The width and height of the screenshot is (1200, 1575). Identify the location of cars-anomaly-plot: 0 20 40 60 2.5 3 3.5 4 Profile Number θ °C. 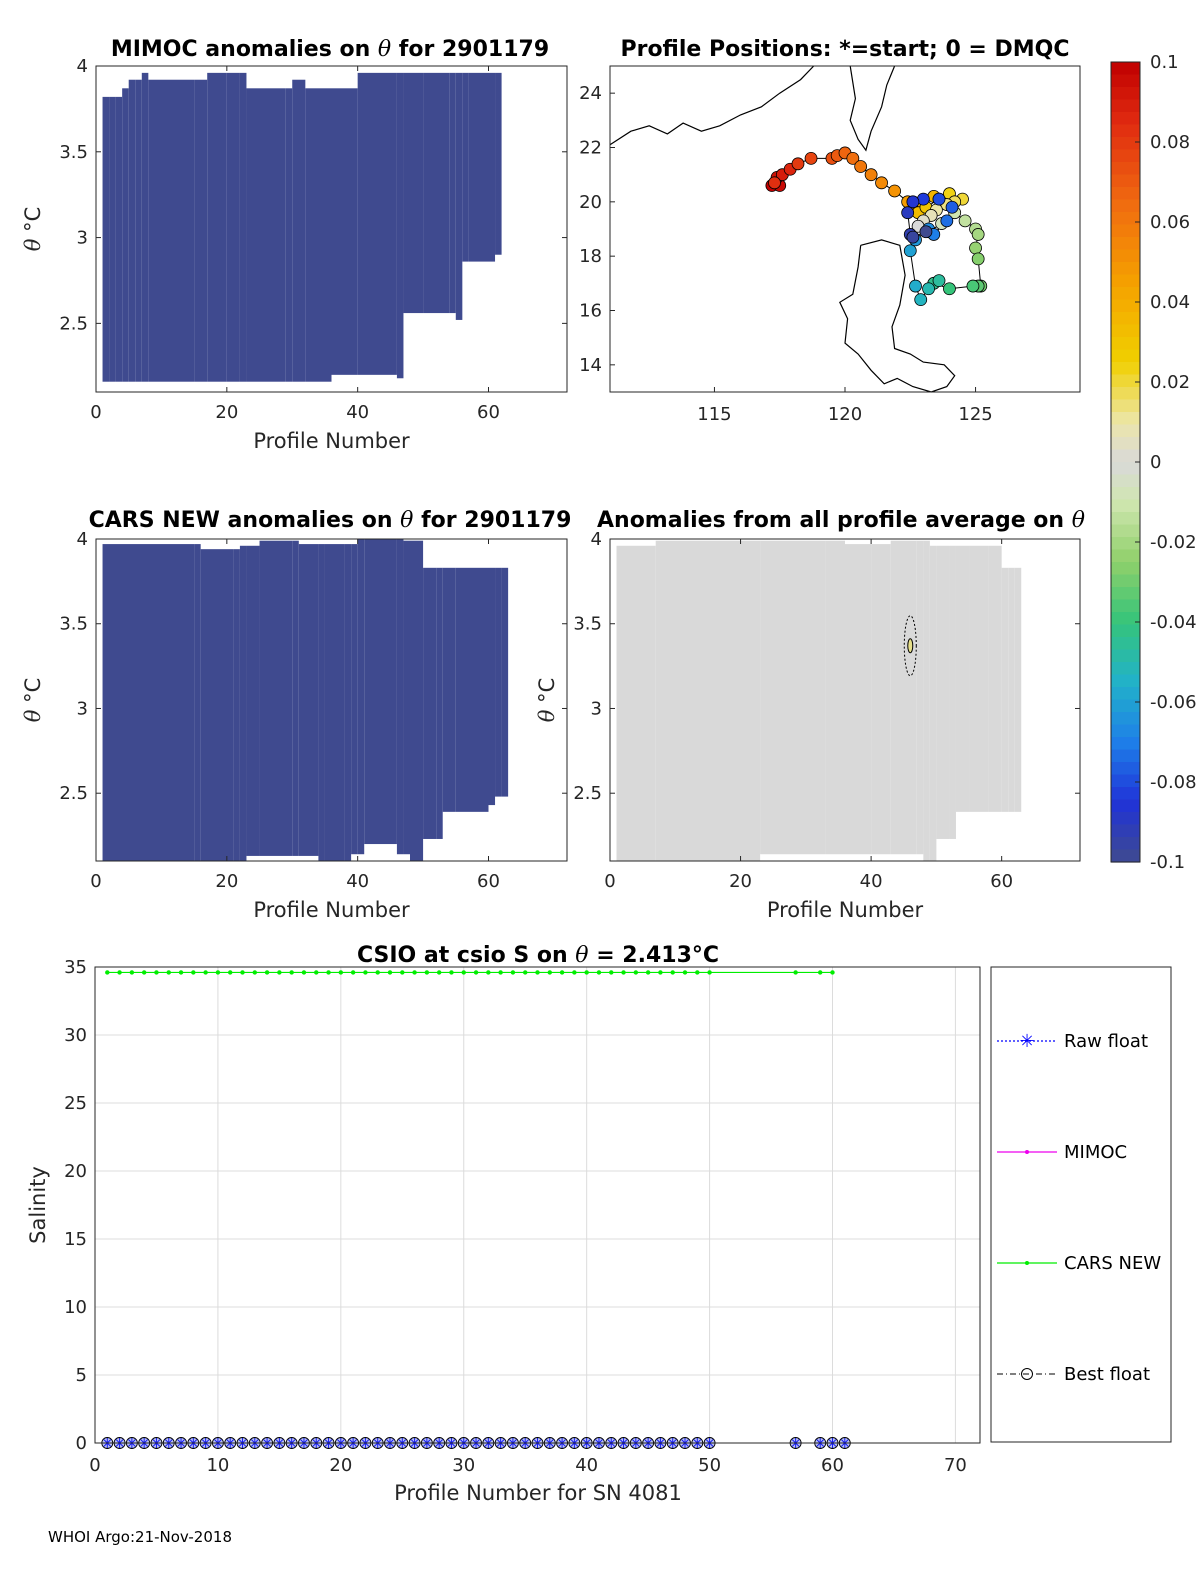
(294, 725).